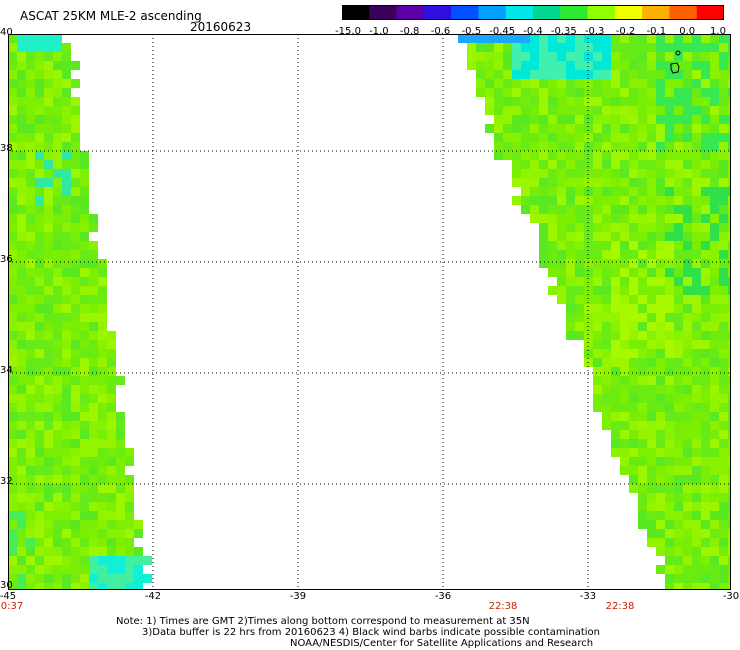 This screenshot has height=650, width=740. What do you see at coordinates (588, 596) in the screenshot?
I see `lon-label: -33` at bounding box center [588, 596].